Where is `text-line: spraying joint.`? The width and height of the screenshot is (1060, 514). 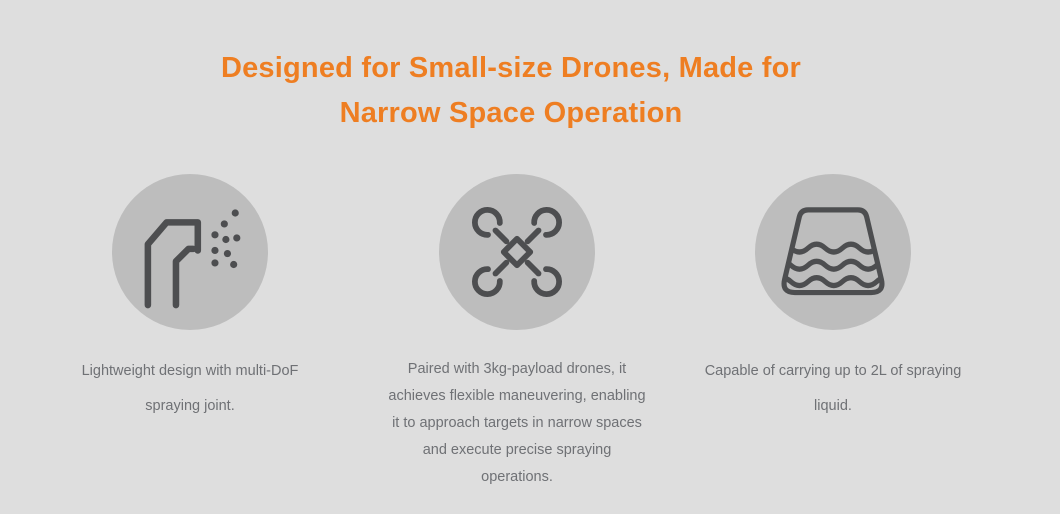
text-line: spraying joint. is located at coordinates (190, 406).